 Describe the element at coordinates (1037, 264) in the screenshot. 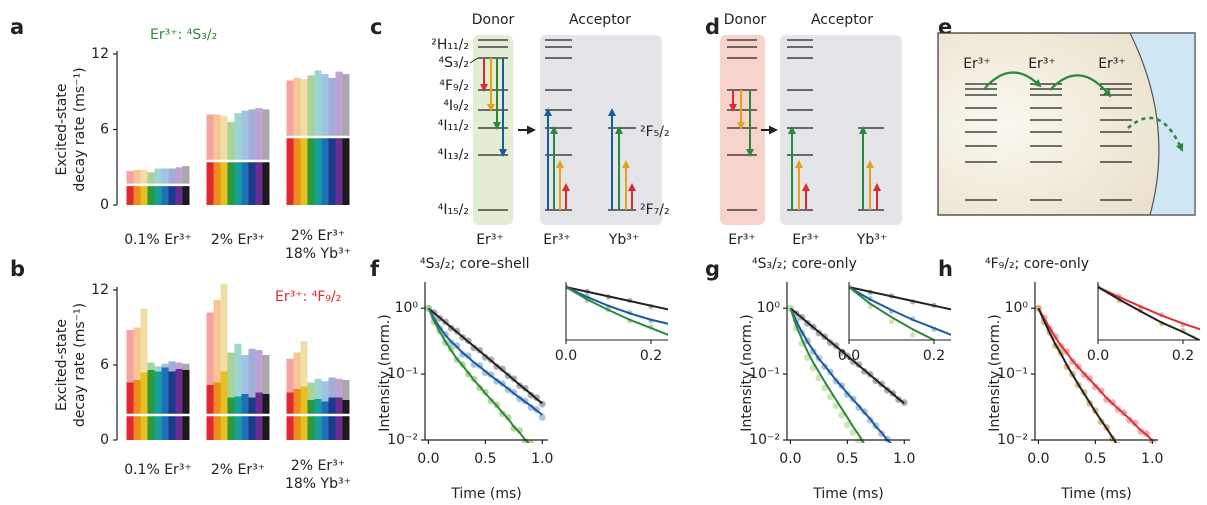

I see `panel-title: ⁴F₉/₂; core-only` at that location.